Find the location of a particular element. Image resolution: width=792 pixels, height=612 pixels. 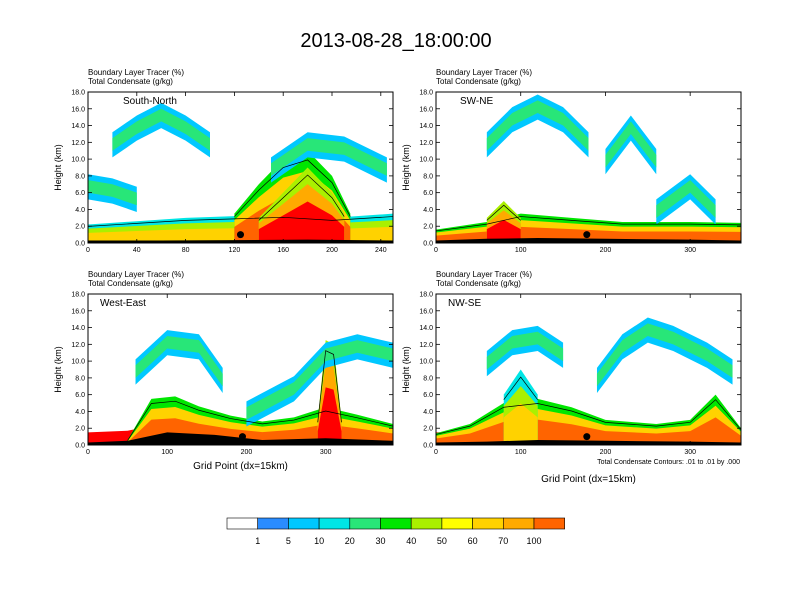

plot-frame is located at coordinates (240, 369).